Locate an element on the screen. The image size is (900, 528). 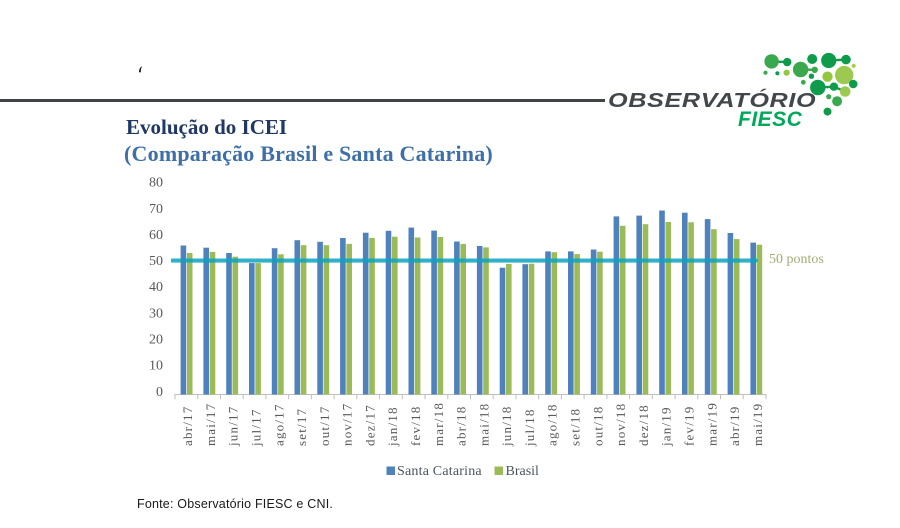
svg-text: out/17 is located at coordinates (324, 426).